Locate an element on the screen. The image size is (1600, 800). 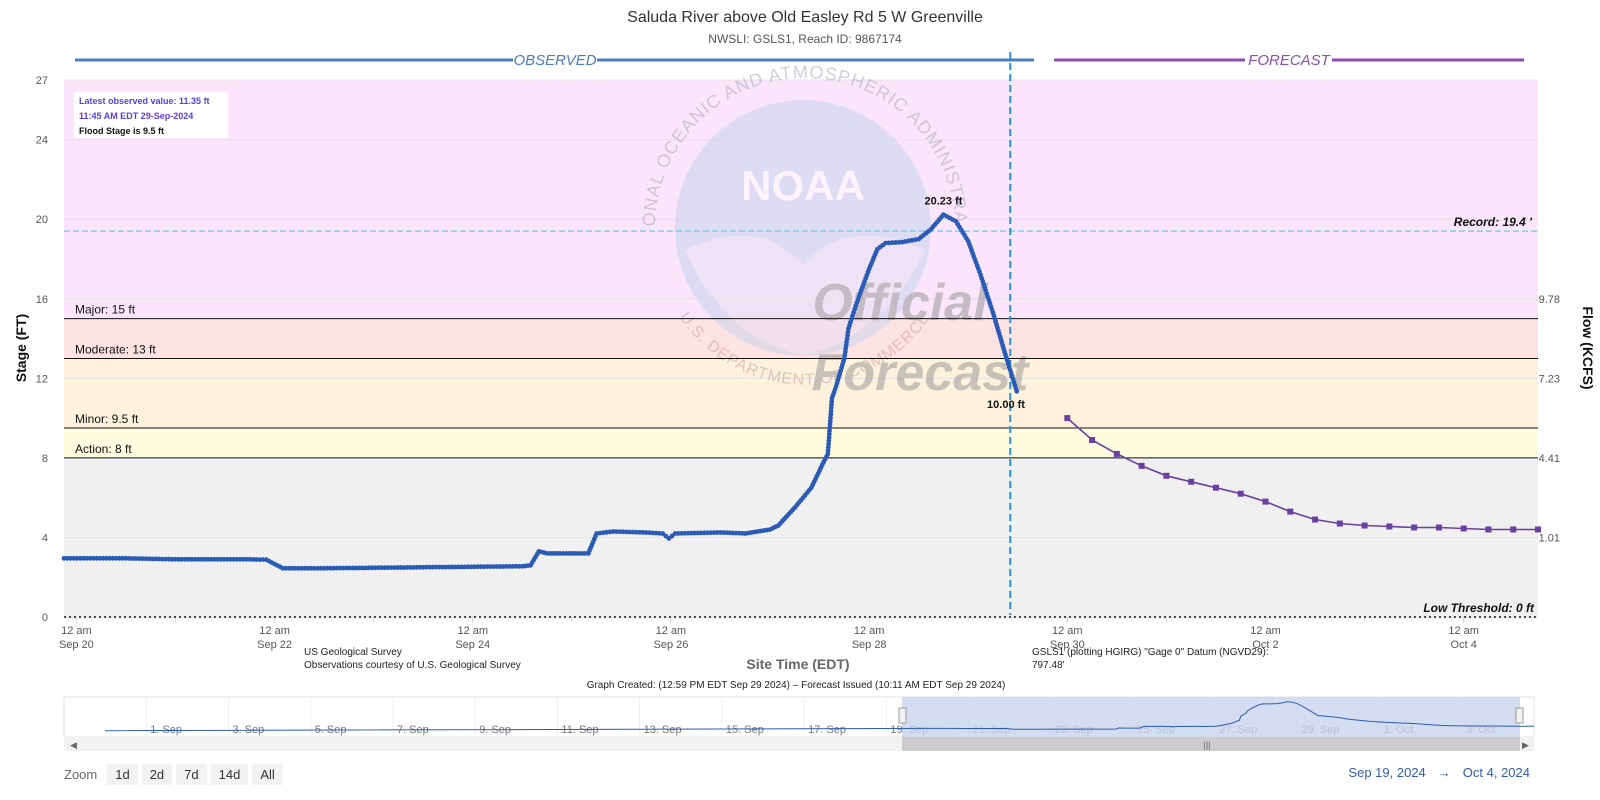
navigator-scrollbar-thumb is located at coordinates (1211, 744).